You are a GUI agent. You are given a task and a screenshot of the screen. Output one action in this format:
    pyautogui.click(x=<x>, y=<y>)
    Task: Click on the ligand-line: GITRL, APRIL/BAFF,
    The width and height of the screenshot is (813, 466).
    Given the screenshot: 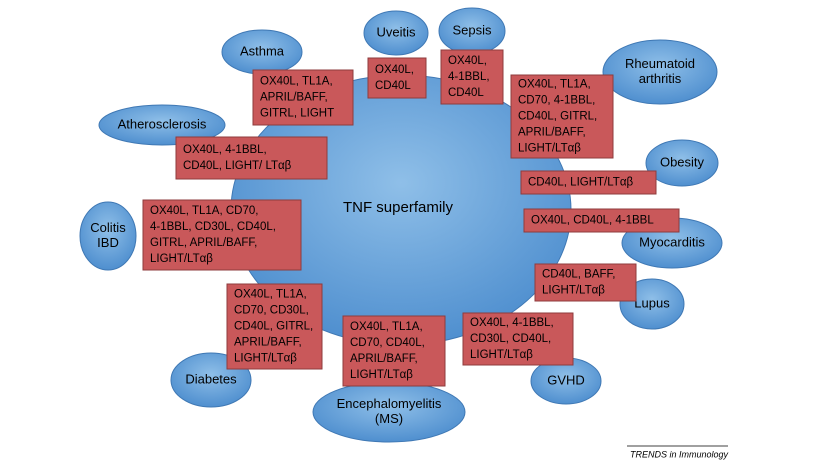 What is the action you would take?
    pyautogui.click(x=203, y=243)
    